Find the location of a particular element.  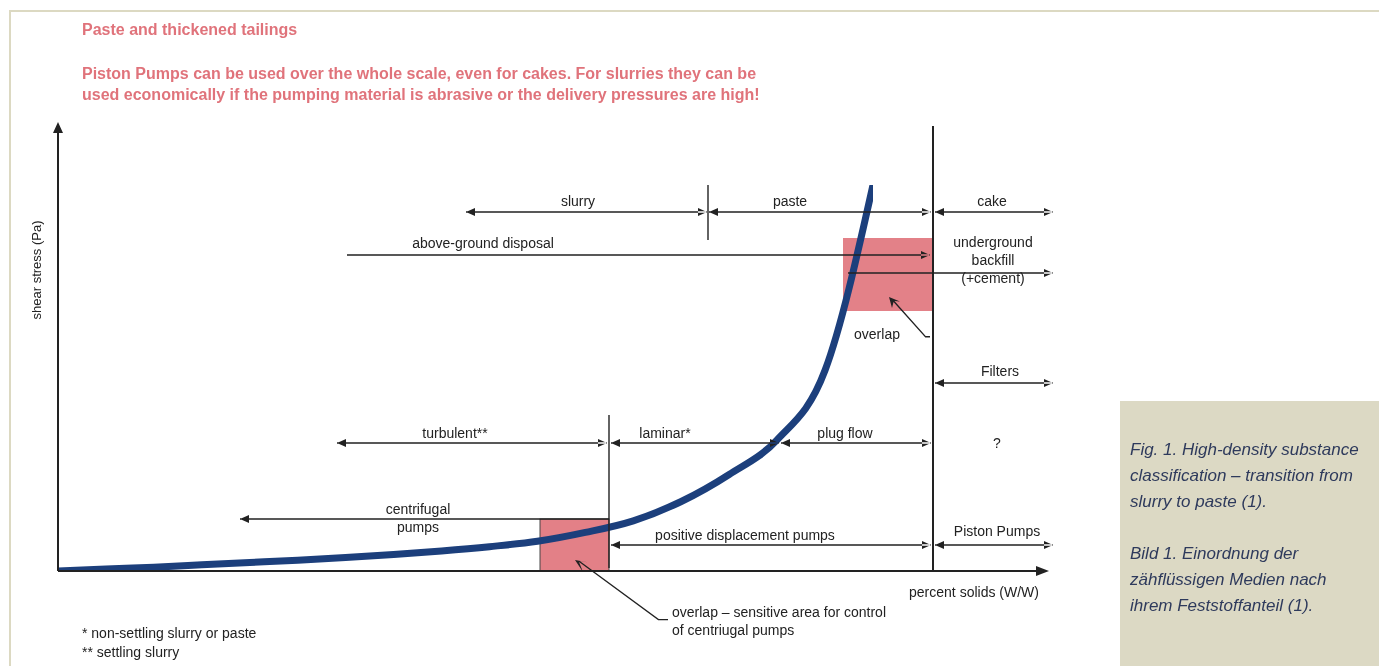

text: overlap – sensitive area for control of centriugal pumps is located at coordinates (779, 621).